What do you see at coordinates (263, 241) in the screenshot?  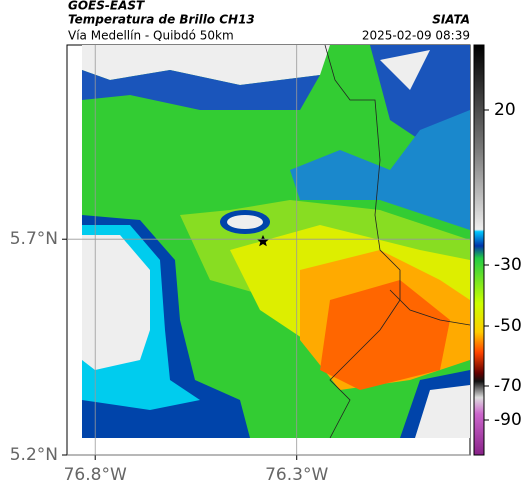 I see `location-marker` at bounding box center [263, 241].